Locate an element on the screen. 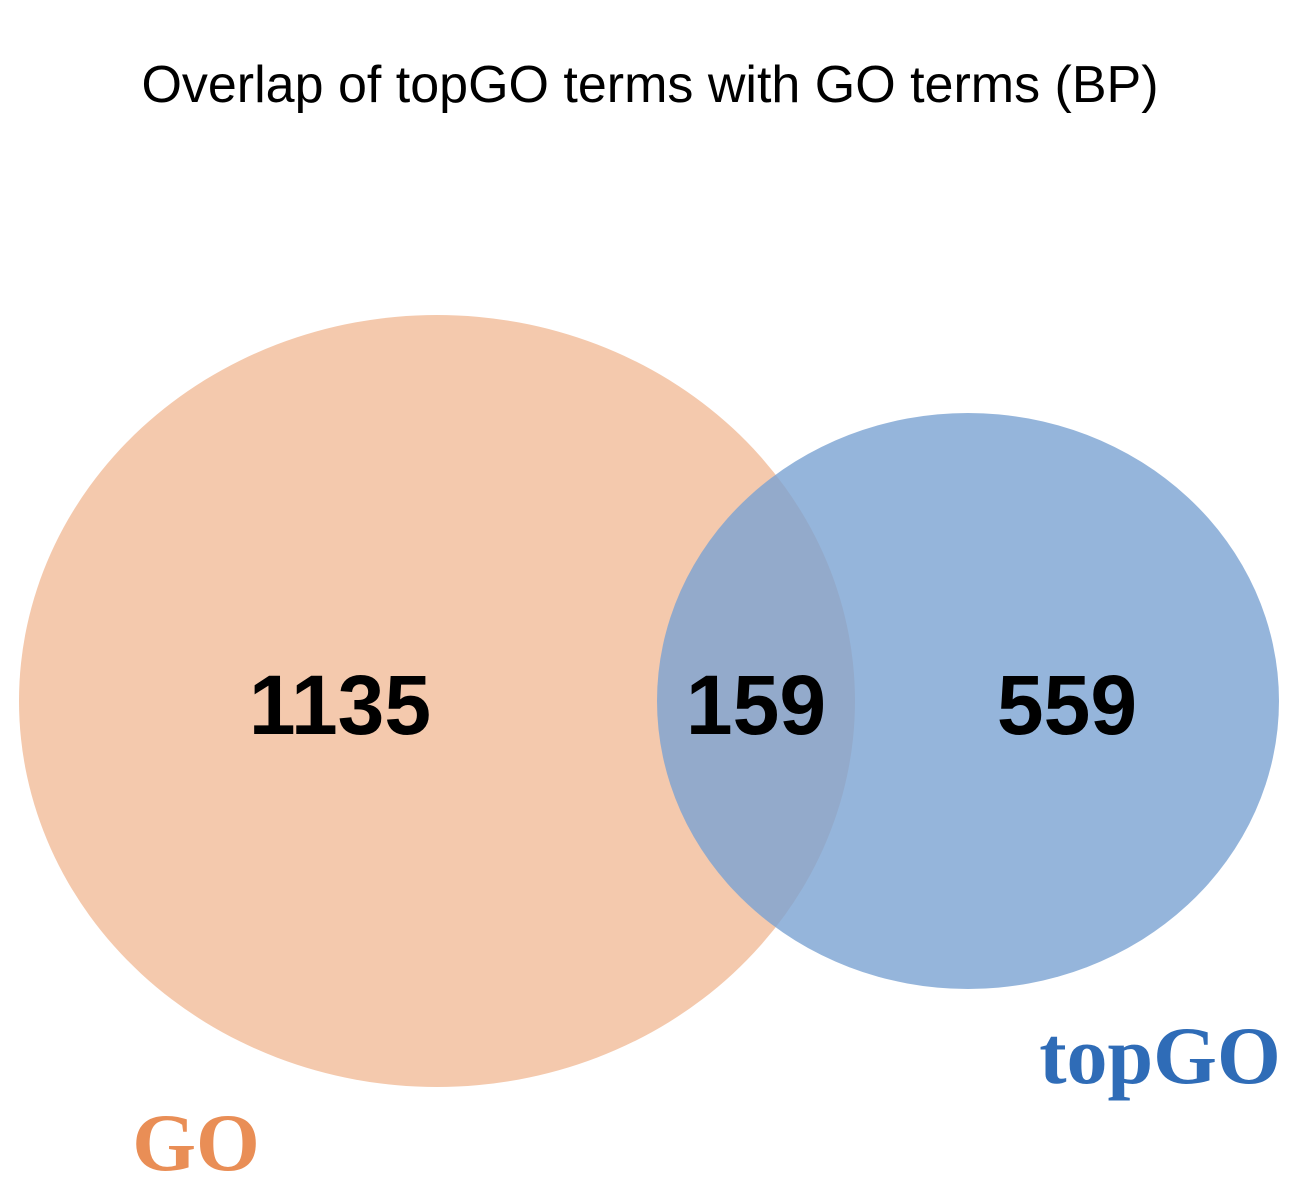 This screenshot has height=1200, width=1300. go-only-count: 1135 is located at coordinates (340, 705).